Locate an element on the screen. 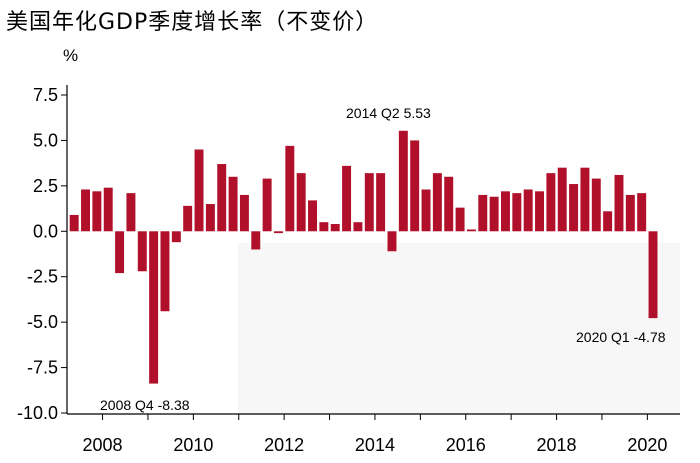 This screenshot has height=463, width=700. y-tick-label: 2.5 is located at coordinates (45, 186).